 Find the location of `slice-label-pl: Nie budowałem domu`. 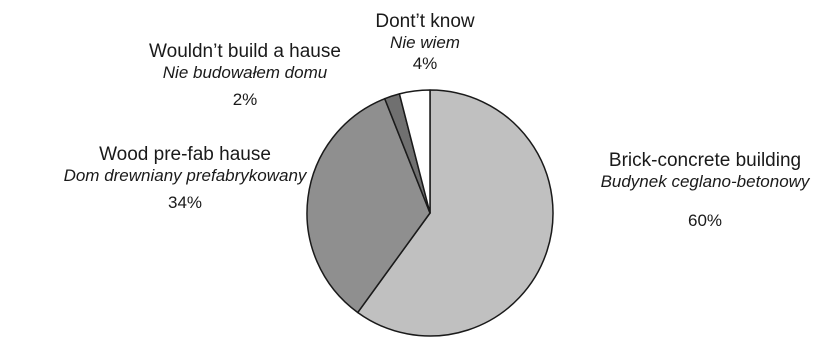

slice-label-pl: Nie budowałem domu is located at coordinates (245, 72).